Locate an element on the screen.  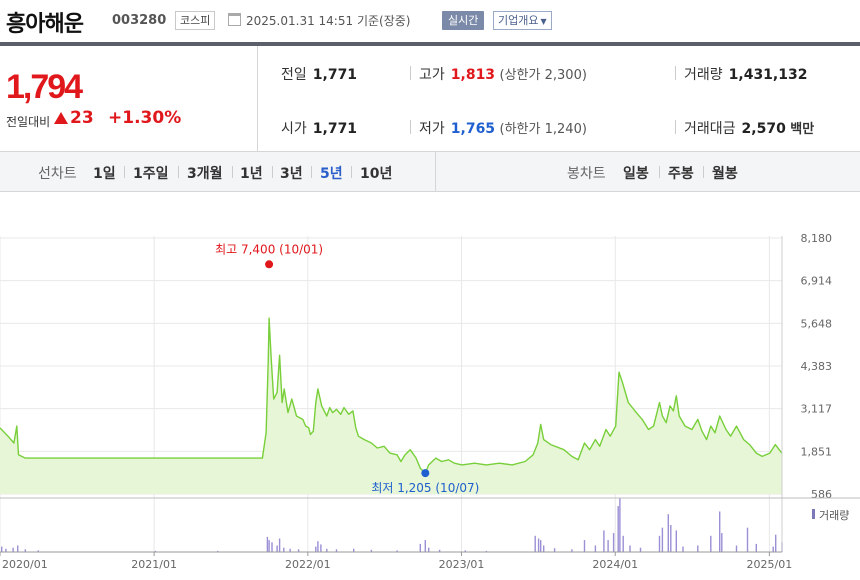
high: 고가 1,813 (상한가 2,300) is located at coordinates (503, 74).